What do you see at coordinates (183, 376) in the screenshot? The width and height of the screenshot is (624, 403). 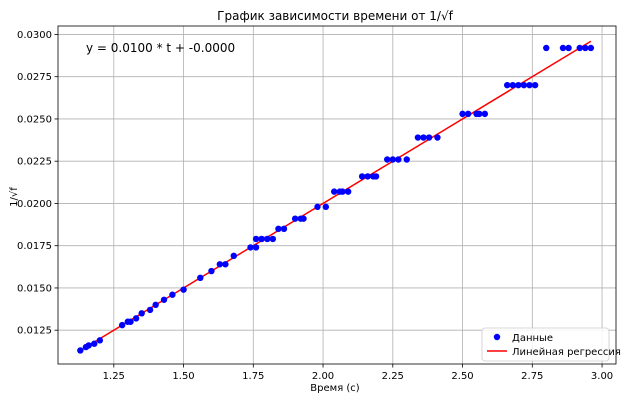 I see `x-tick-label: 1.50` at bounding box center [183, 376].